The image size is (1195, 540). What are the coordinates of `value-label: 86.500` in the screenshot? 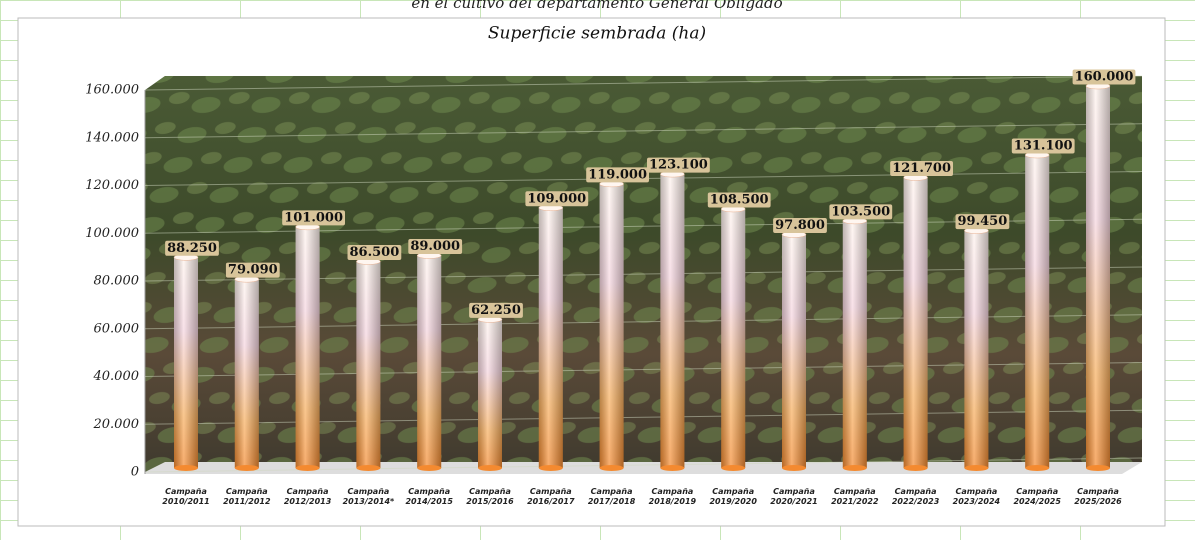 It's located at (375, 252).